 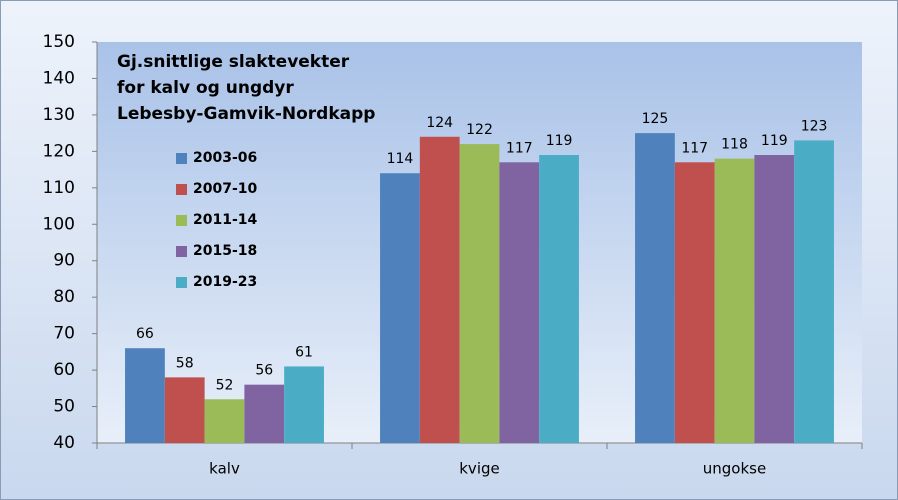 What do you see at coordinates (64, 443) in the screenshot?
I see `y-tick-label: 40` at bounding box center [64, 443].